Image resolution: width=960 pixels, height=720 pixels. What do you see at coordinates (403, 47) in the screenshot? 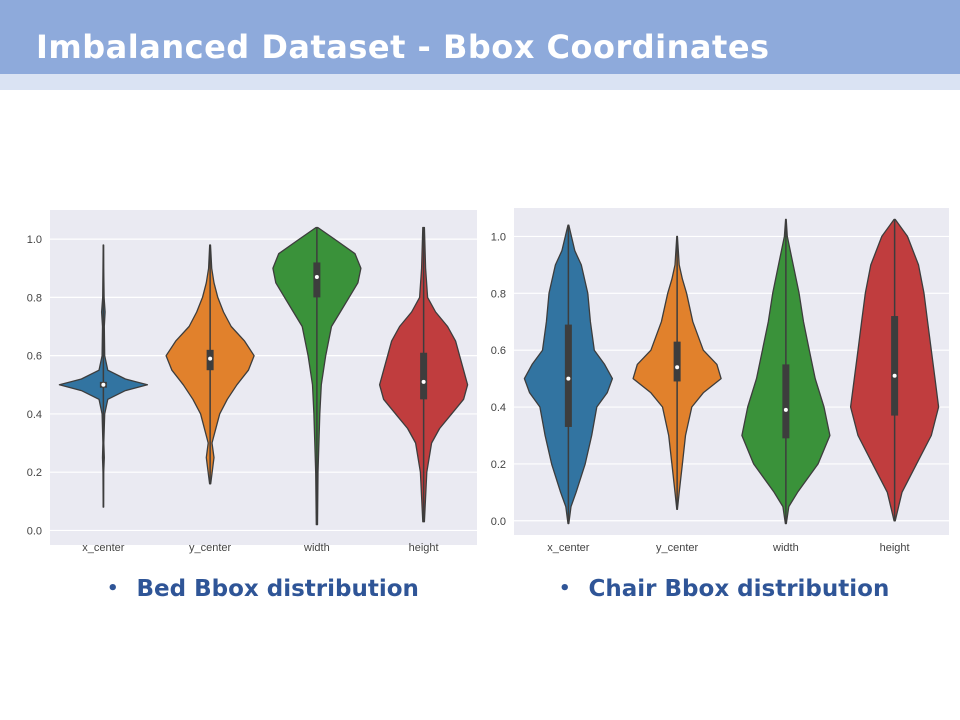
I see `slide-title: Imbalanced Dataset - Bbox Coordinates` at bounding box center [403, 47].